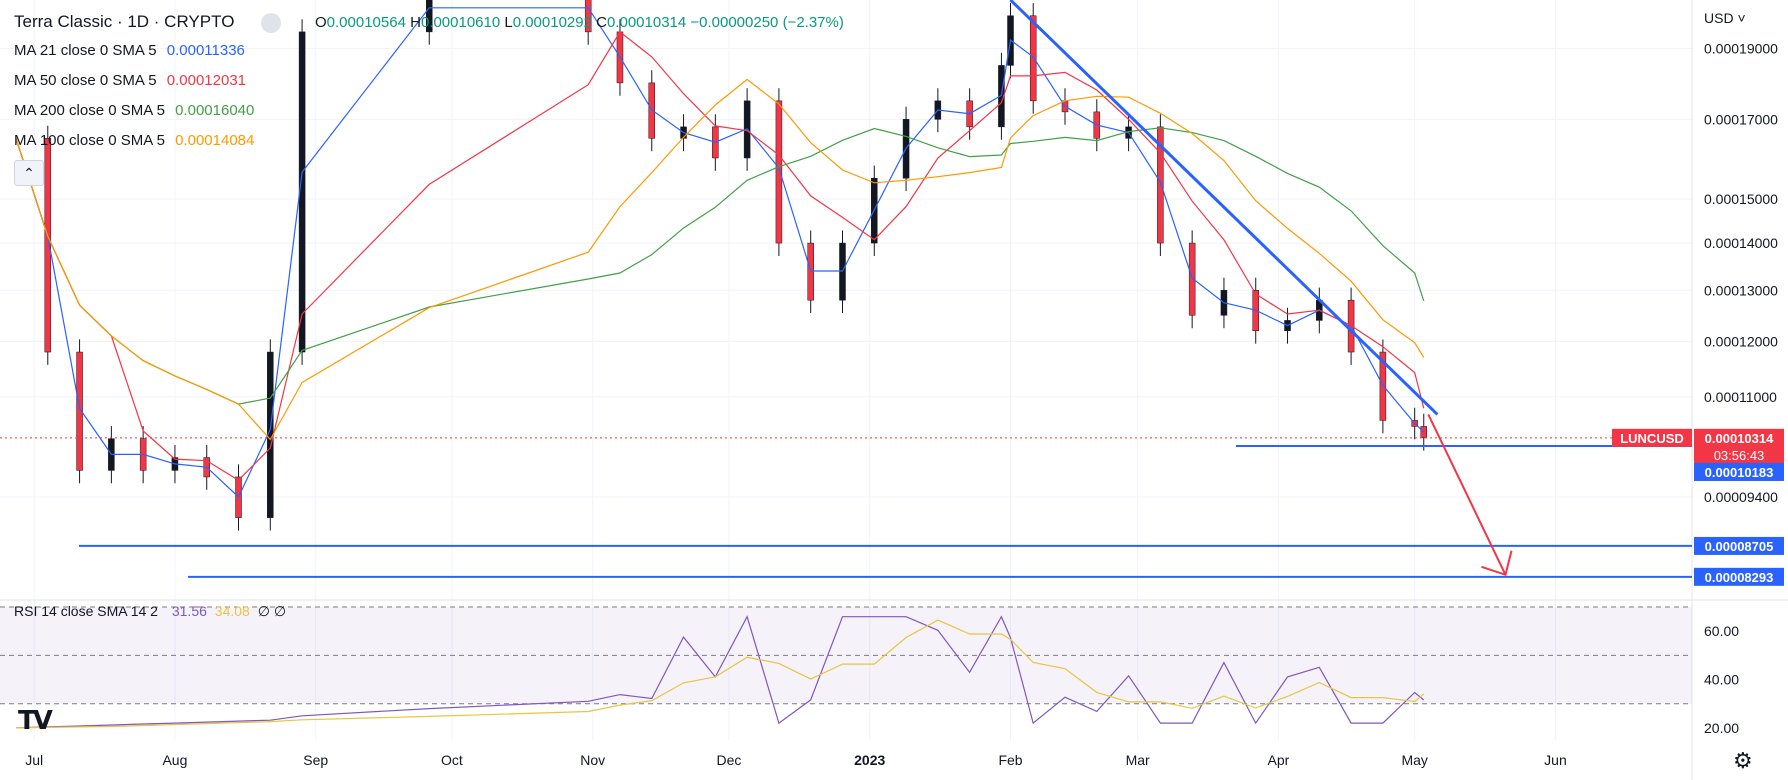  Describe the element at coordinates (321, 22) in the screenshot. I see `open-label: O` at that location.